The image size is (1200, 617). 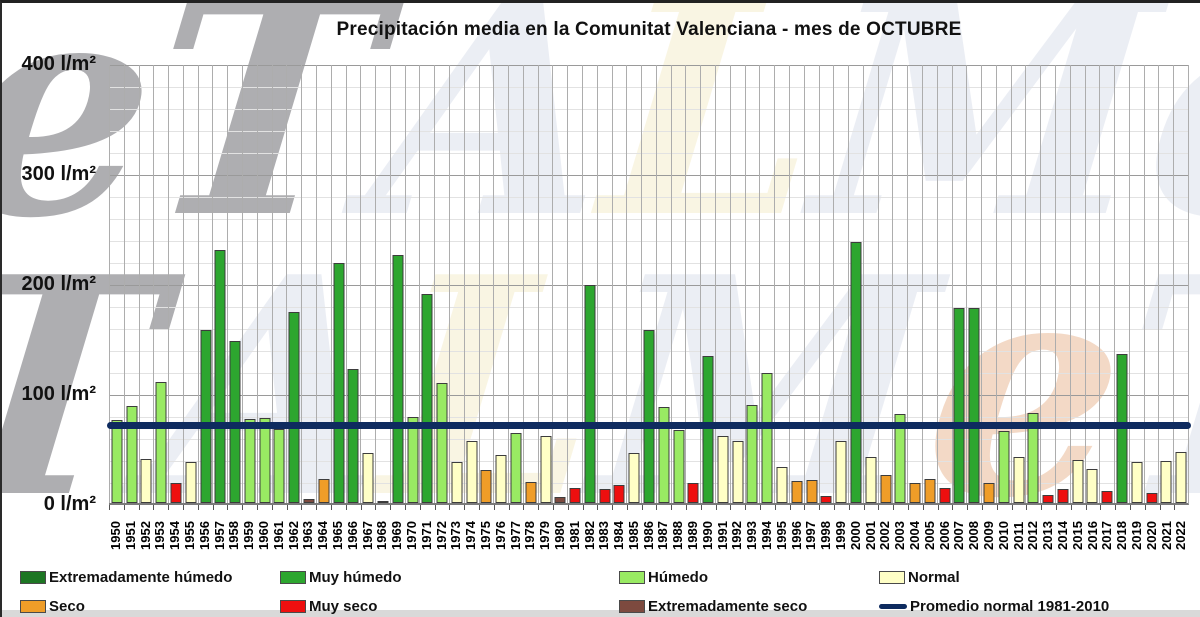 What do you see at coordinates (263, 536) in the screenshot?
I see `x-tick-label: 1960` at bounding box center [263, 536].